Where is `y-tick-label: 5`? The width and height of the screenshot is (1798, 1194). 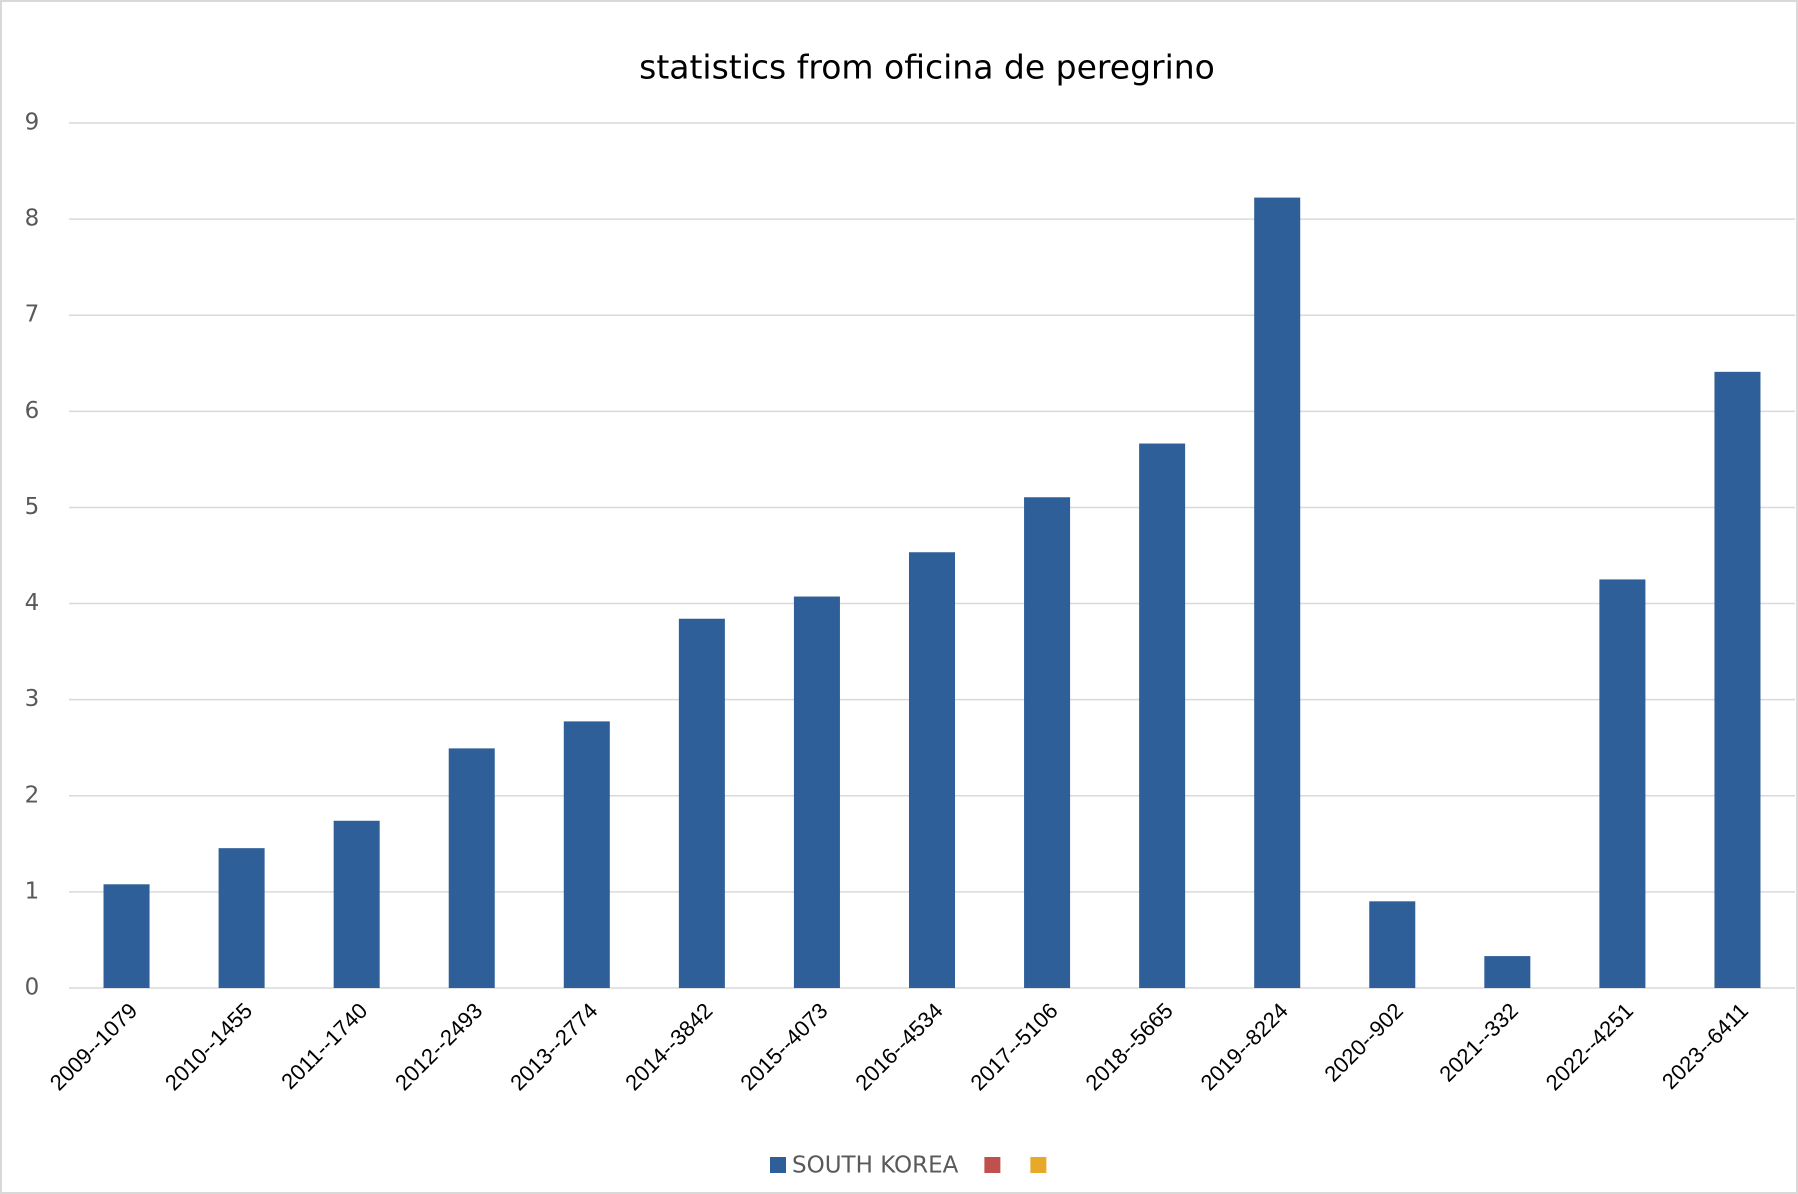 y-tick-label: 5 is located at coordinates (32, 507).